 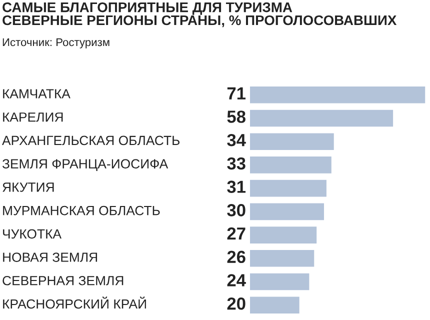 What do you see at coordinates (85, 165) in the screenshot?
I see `y-tick-label: ЗЕМЛЯ ФРАНЦА-ИОСИФА` at bounding box center [85, 165].